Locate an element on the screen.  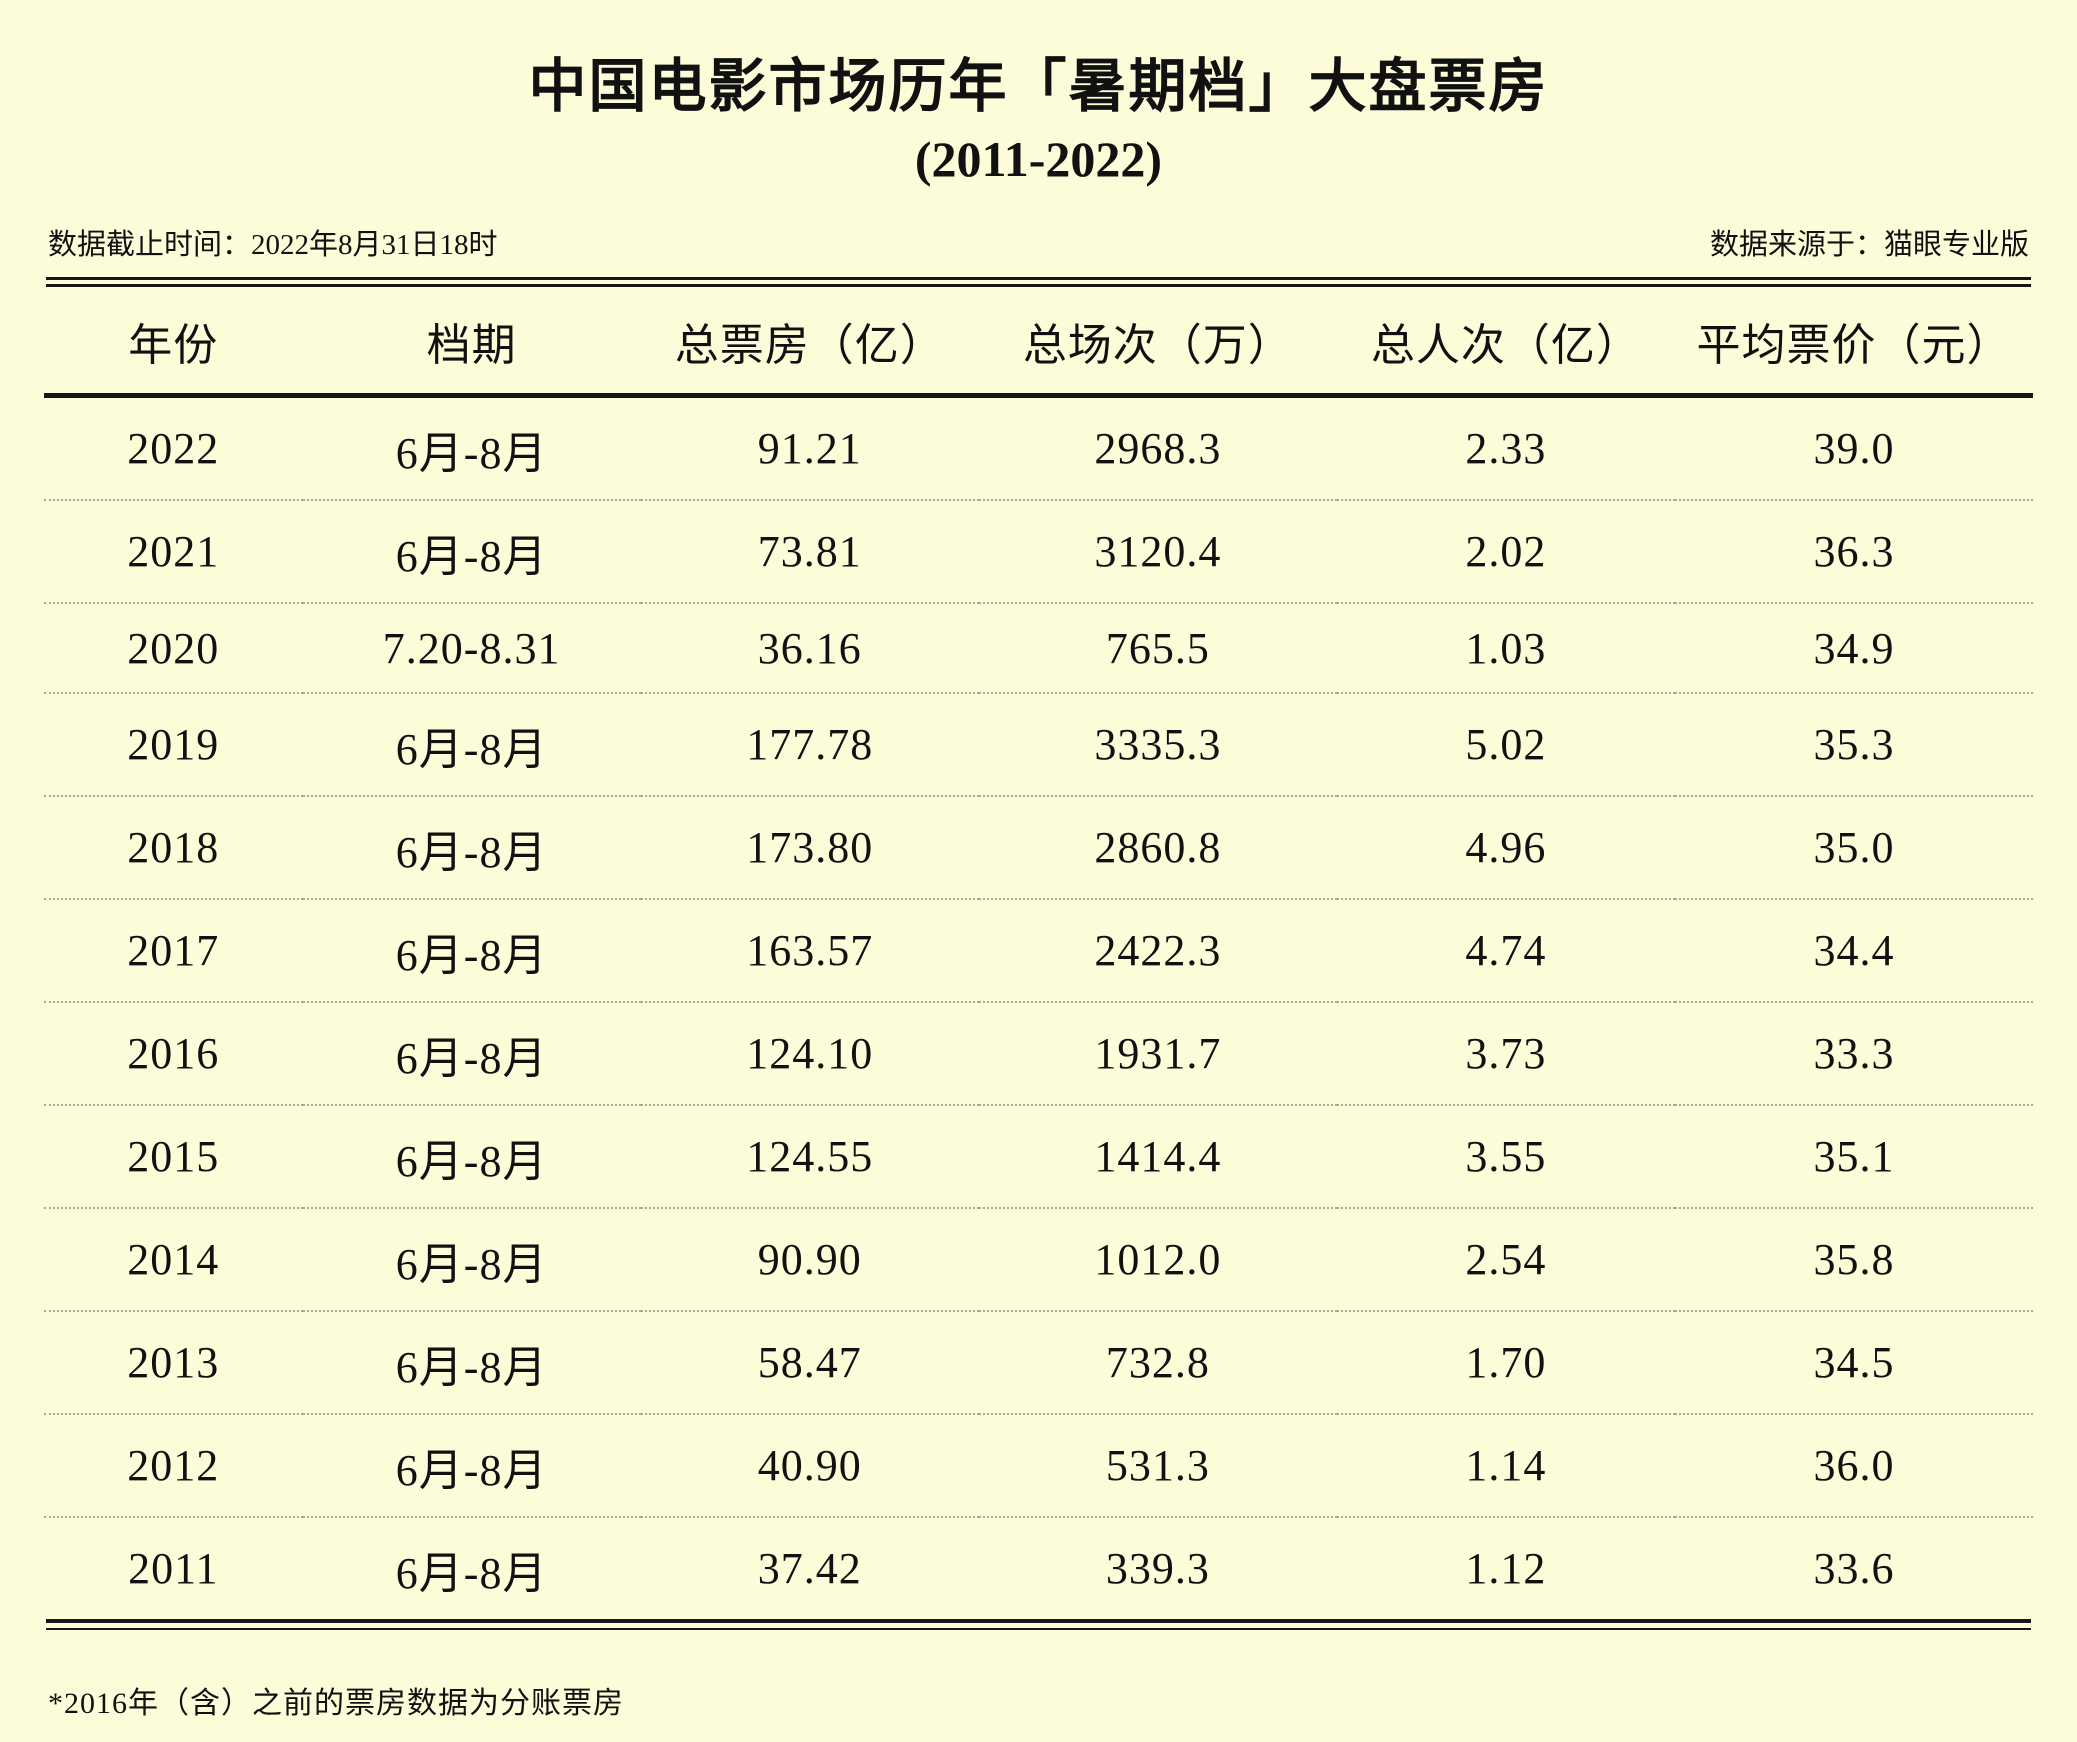
column-header-average-price: 平均票价（元） is located at coordinates (1853, 342).